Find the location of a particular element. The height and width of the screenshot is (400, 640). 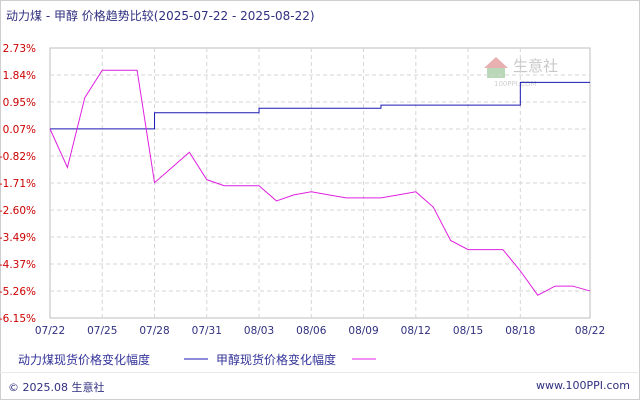

y-tick-label: 0.95% is located at coordinates (19, 103).